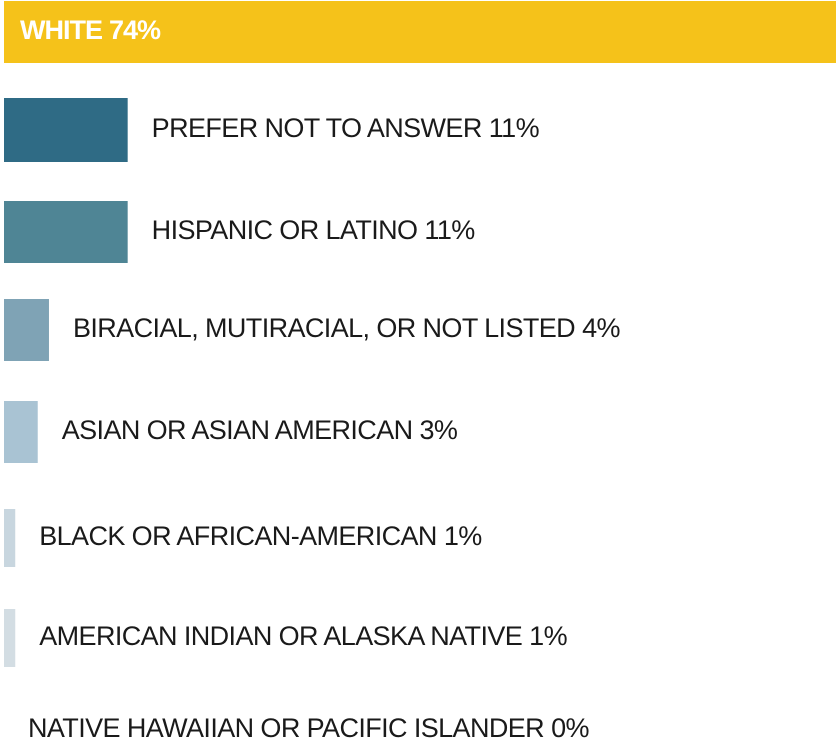 The width and height of the screenshot is (840, 755). I want to click on bar-label: WHITE 74%, so click(90, 30).